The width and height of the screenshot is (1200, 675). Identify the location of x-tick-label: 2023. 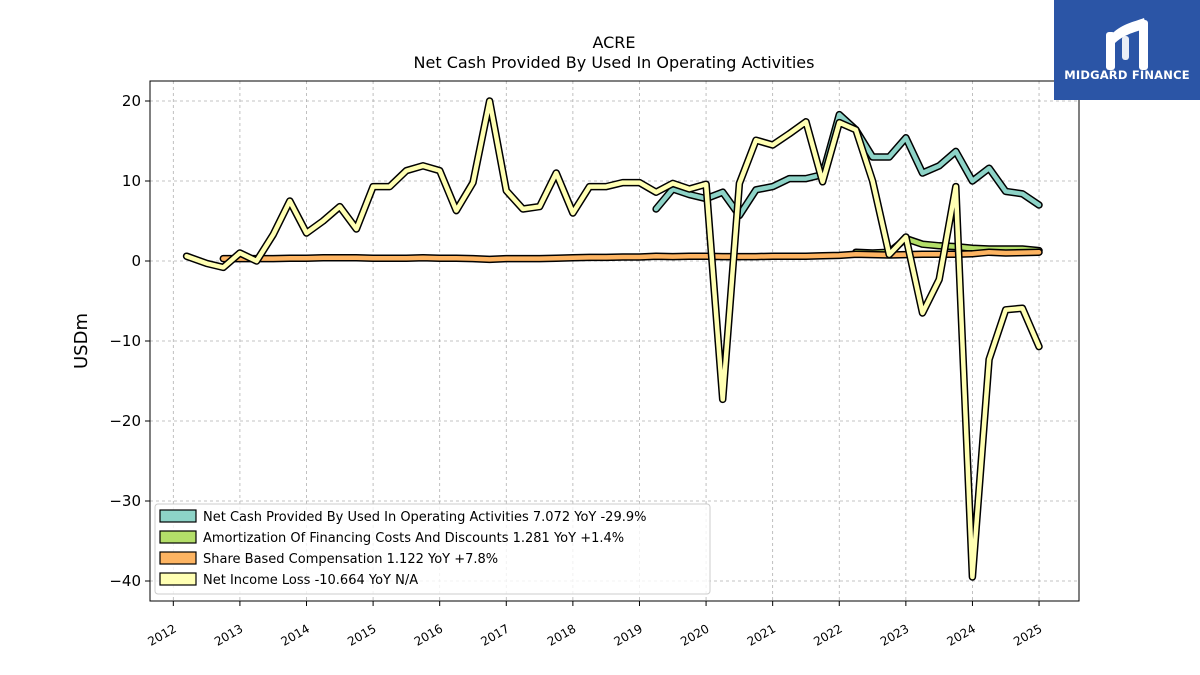
(894, 634).